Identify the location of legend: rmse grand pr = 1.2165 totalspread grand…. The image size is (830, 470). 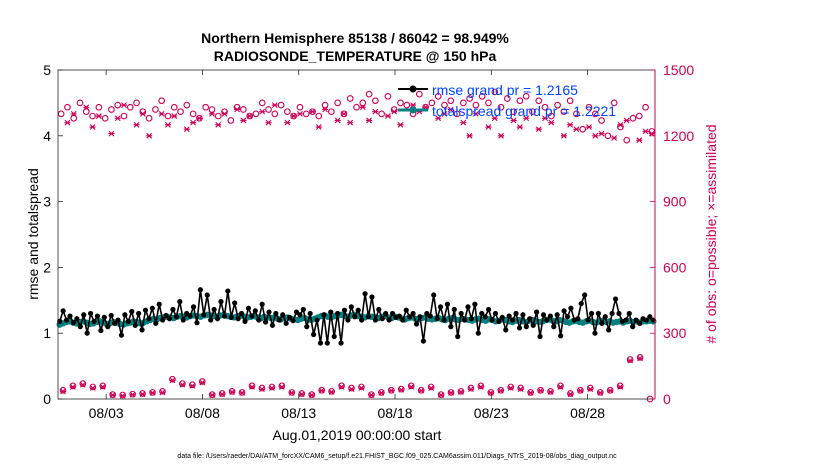
(507, 100).